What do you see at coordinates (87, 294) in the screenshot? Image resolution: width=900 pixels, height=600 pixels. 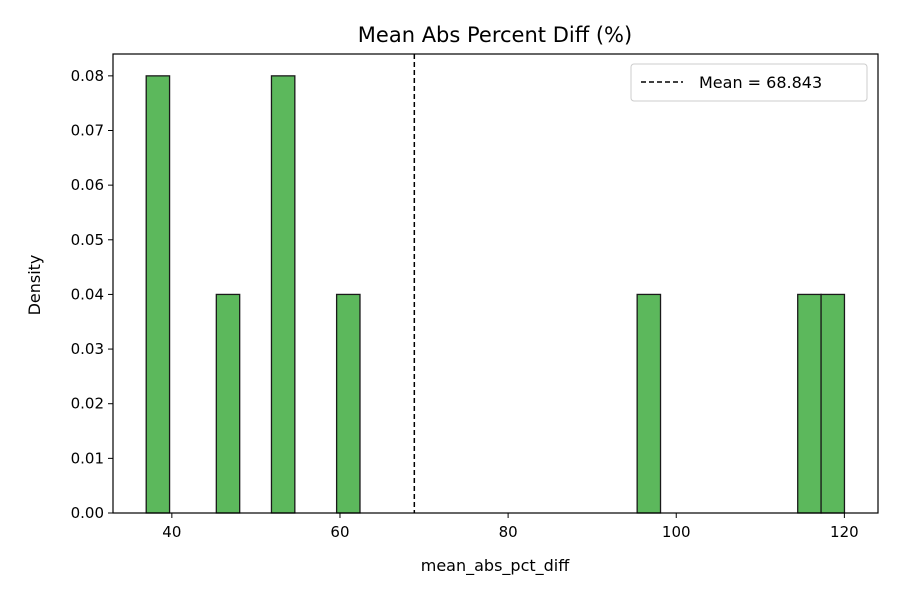 I see `y-tick-label: 0.04` at bounding box center [87, 294].